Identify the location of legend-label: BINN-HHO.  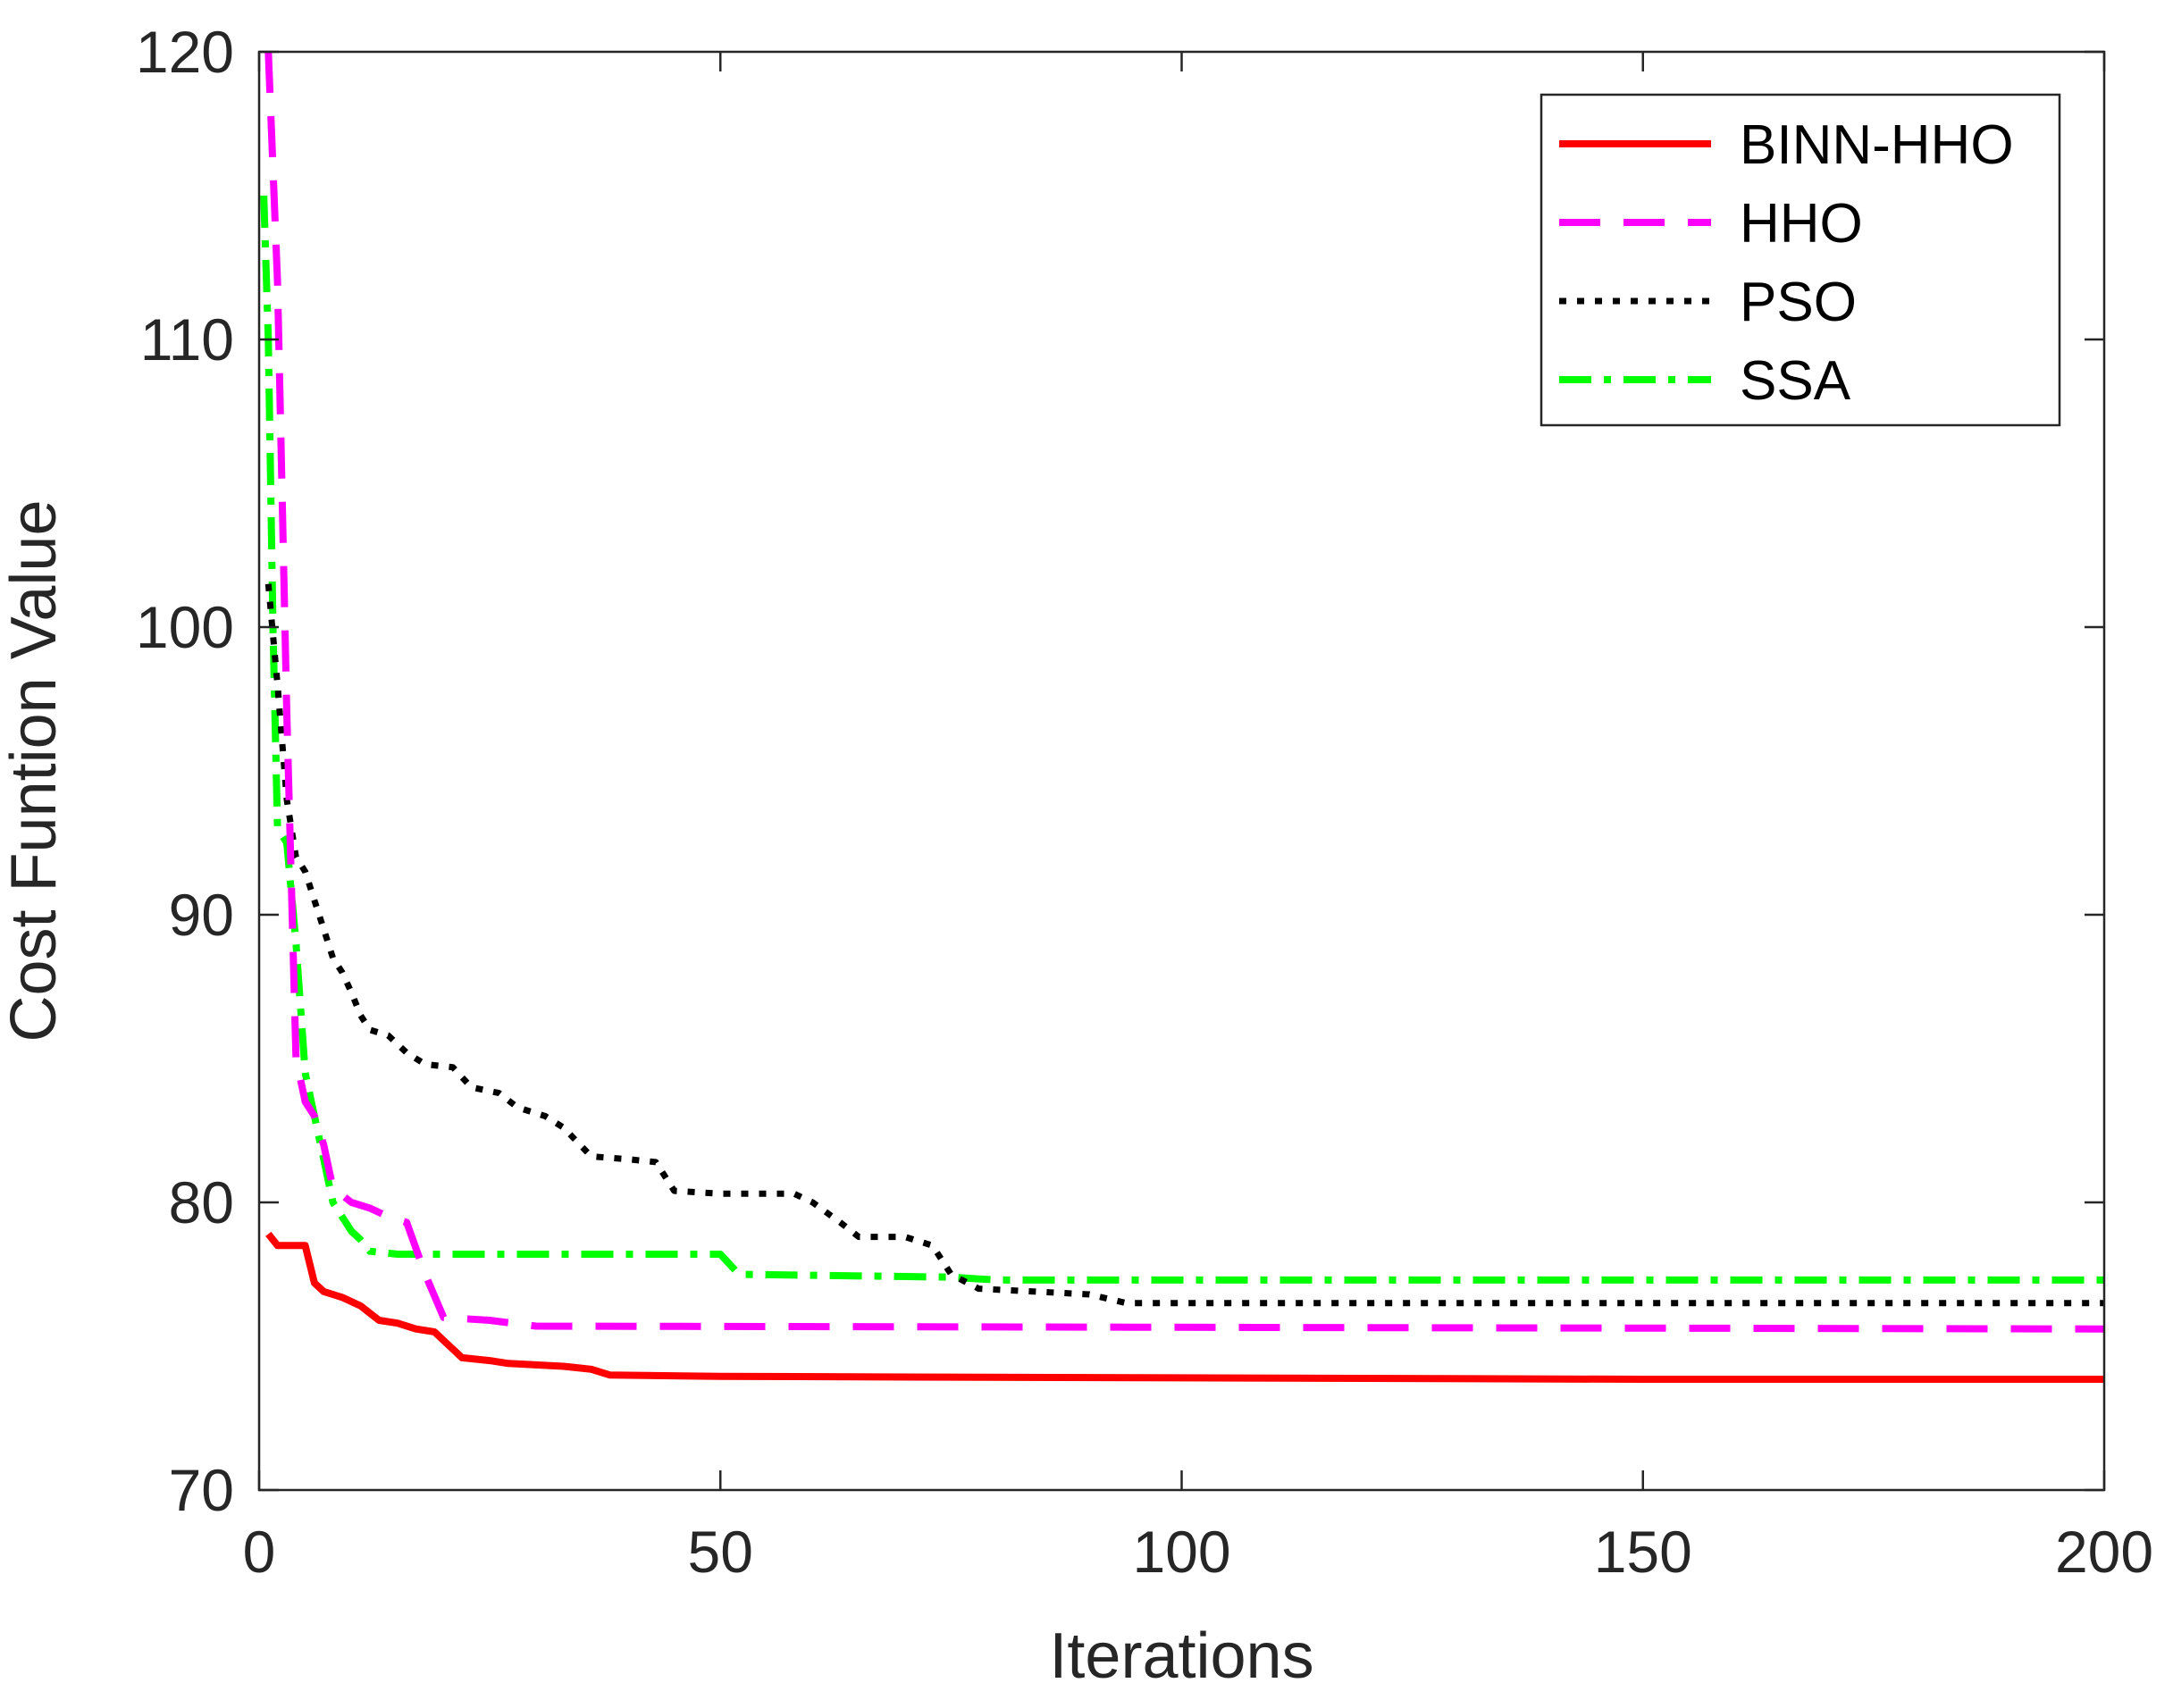
(1877, 145).